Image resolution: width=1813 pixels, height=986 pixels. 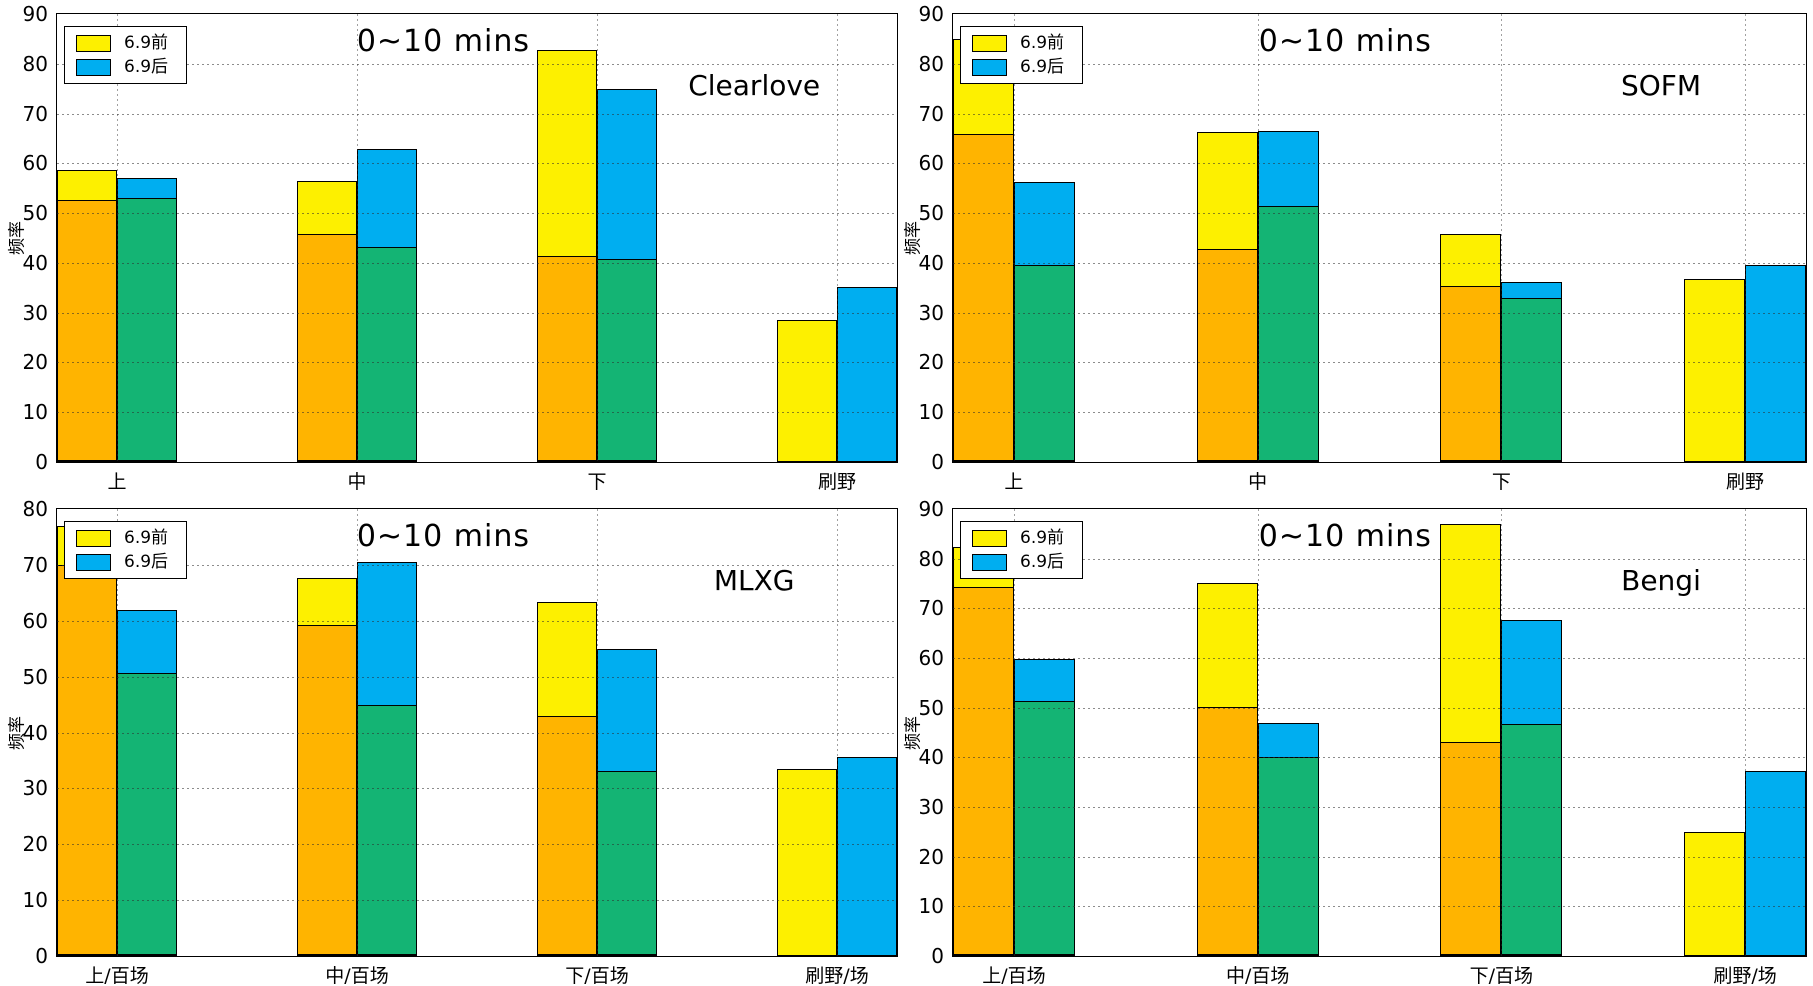 What do you see at coordinates (1745, 975) in the screenshot?
I see `x-tick-label: 刷野/场` at bounding box center [1745, 975].